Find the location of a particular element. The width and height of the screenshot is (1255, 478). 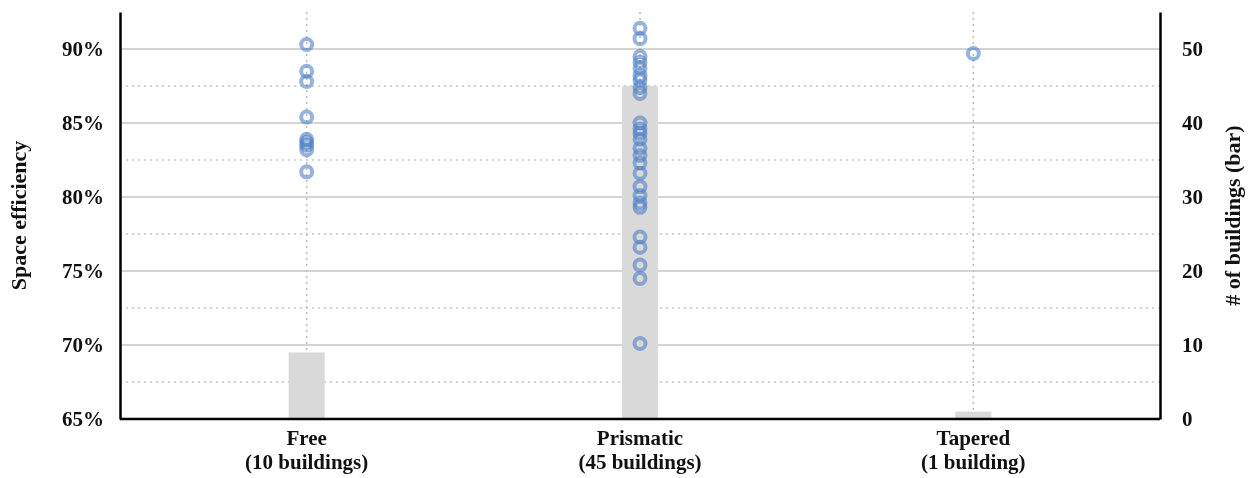

y-tick-label: 80% is located at coordinates (83, 197).